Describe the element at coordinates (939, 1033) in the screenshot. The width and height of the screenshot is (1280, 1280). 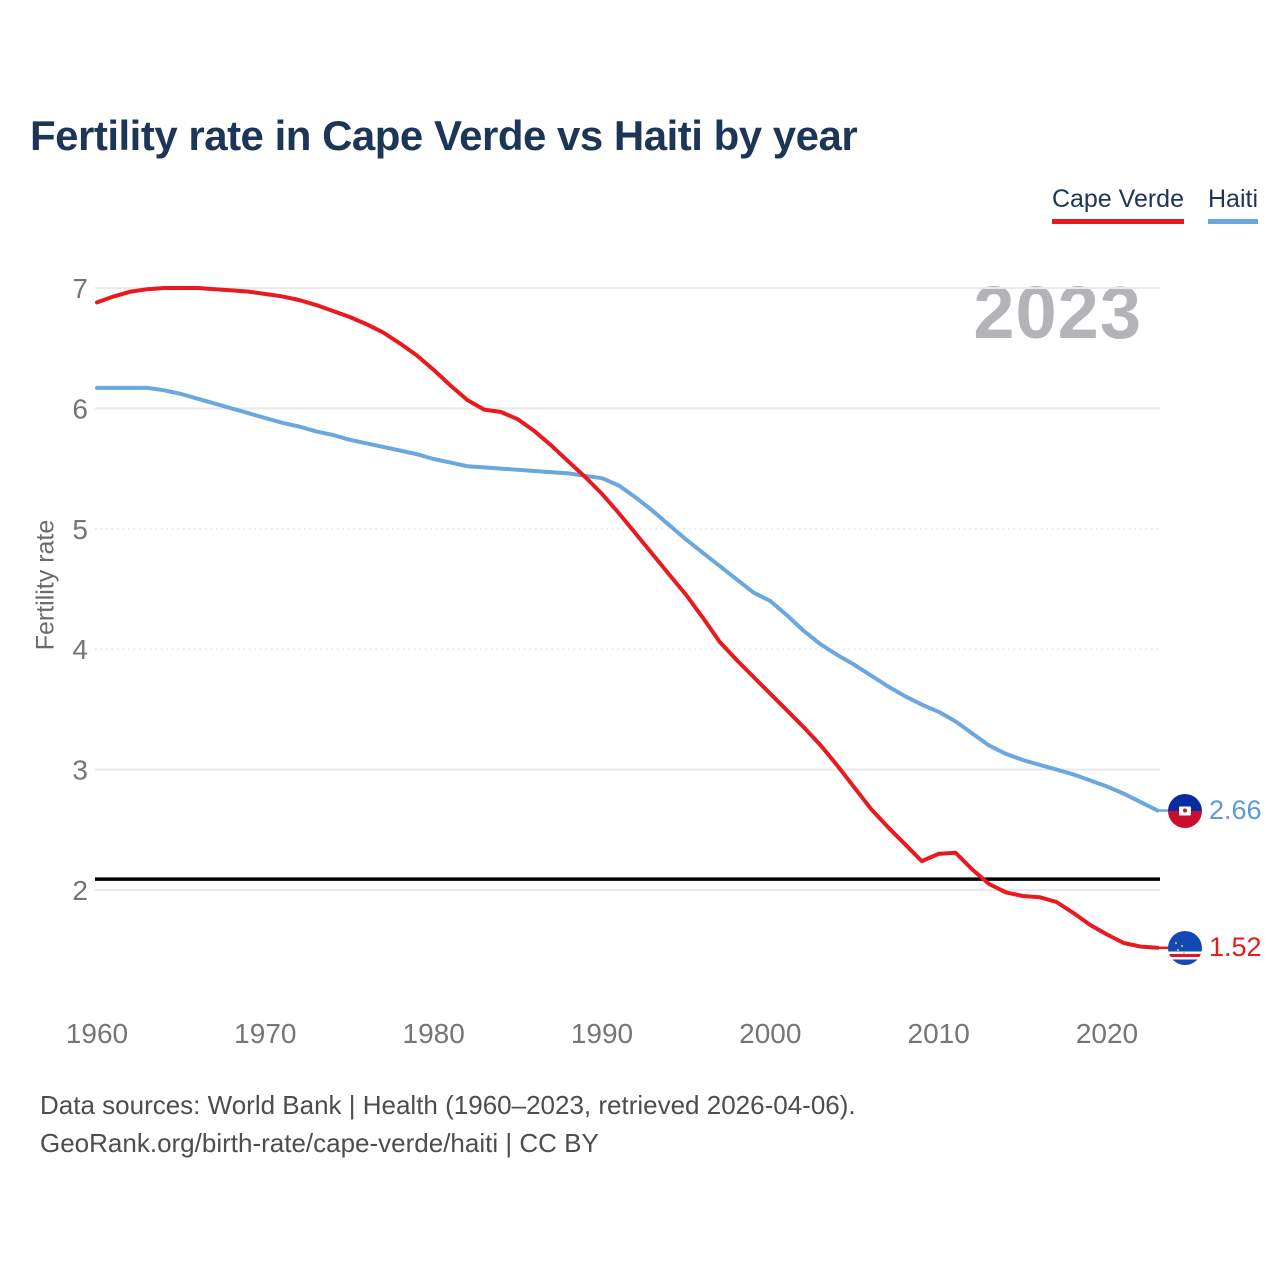
I see `x-tick-label-2010: 2010` at that location.